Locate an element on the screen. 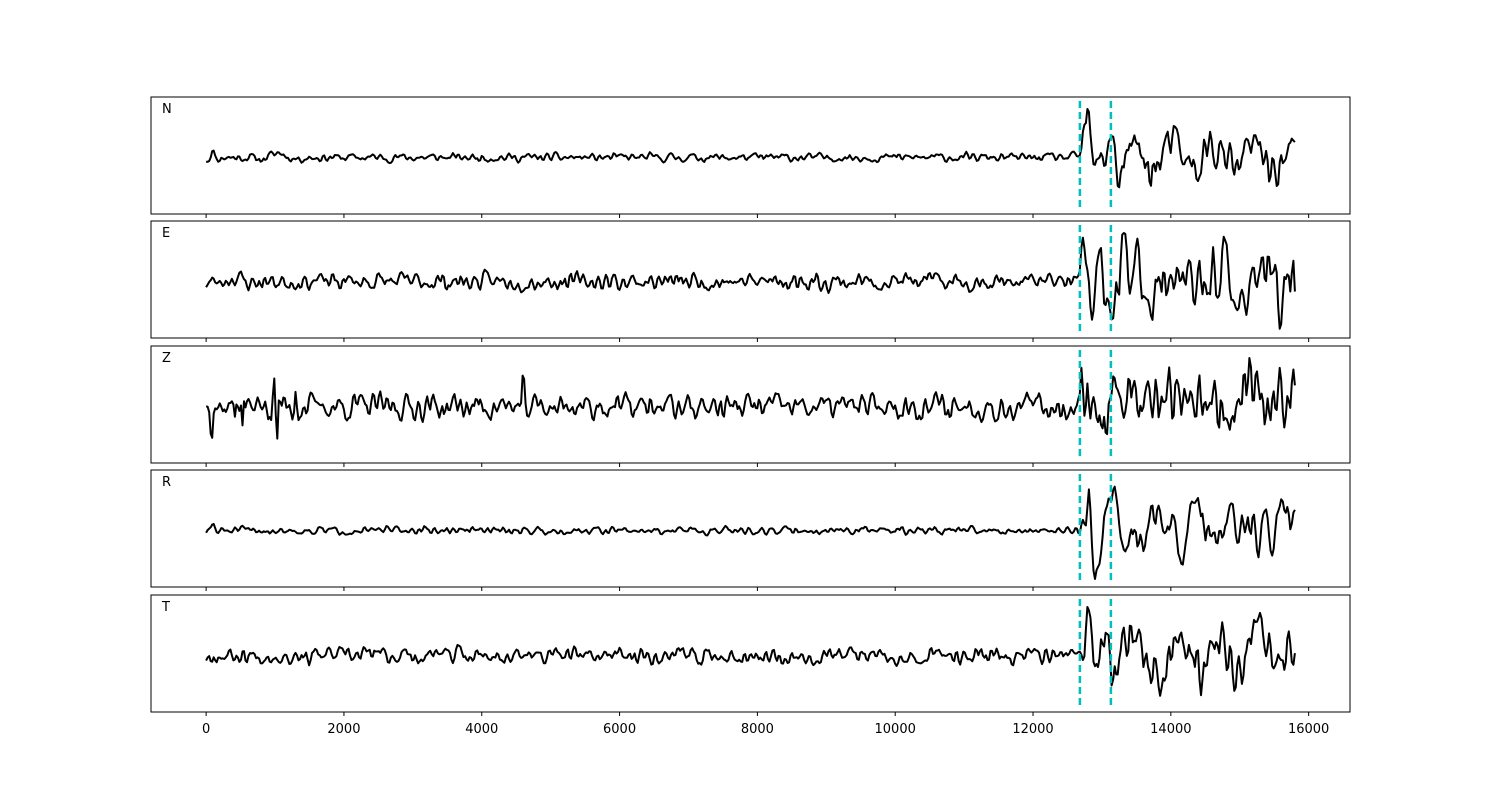  panel-t: T is located at coordinates (750, 655).